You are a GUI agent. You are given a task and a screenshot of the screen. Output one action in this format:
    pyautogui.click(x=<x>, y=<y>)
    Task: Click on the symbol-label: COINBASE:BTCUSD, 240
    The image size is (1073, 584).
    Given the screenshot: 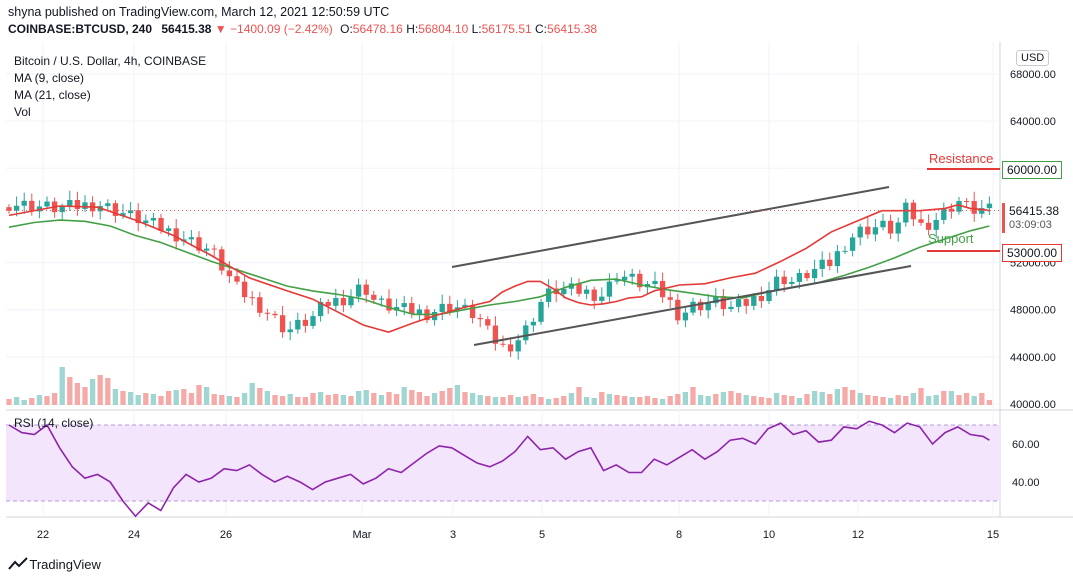 What is the action you would take?
    pyautogui.click(x=80, y=29)
    